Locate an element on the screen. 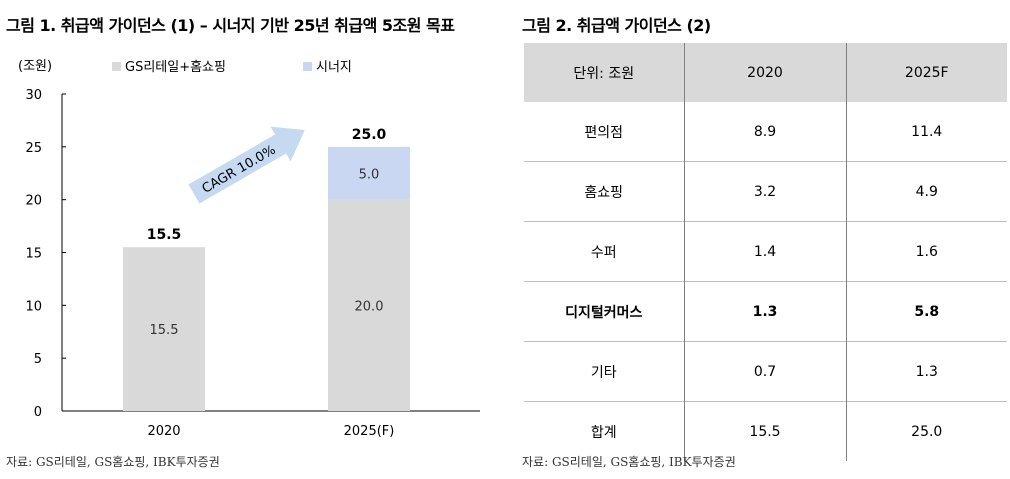 Image resolution: width=1010 pixels, height=479 pixels. cell-2020: 1.4 is located at coordinates (764, 251).